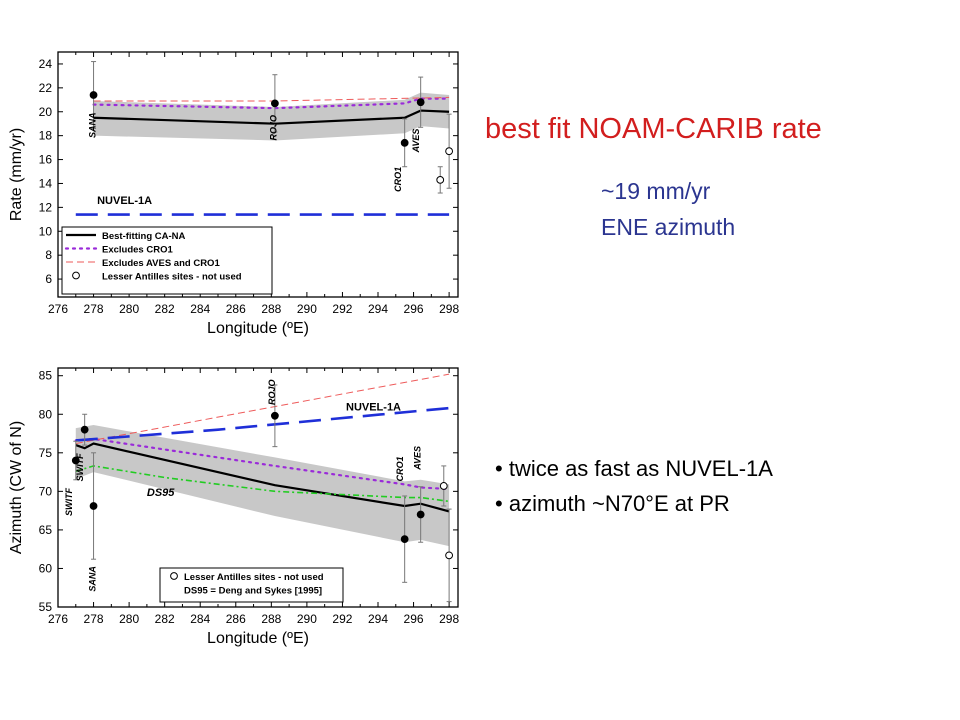 Image resolution: width=960 pixels, height=720 pixels. I want to click on series-line-best-fit, so click(271, 117).